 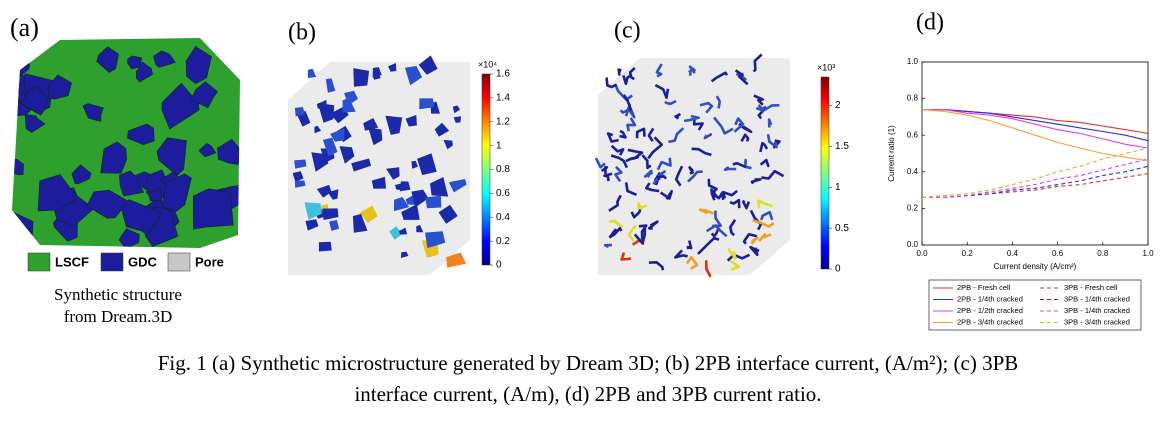 What do you see at coordinates (72, 261) in the screenshot?
I see `legend-label: LSCF` at bounding box center [72, 261].